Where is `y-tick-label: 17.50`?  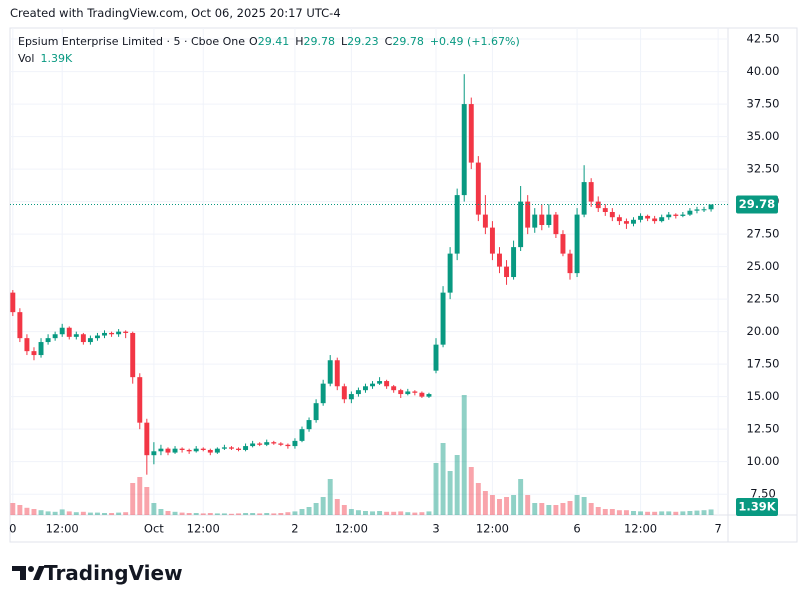 y-tick-label: 17.50 is located at coordinates (763, 364).